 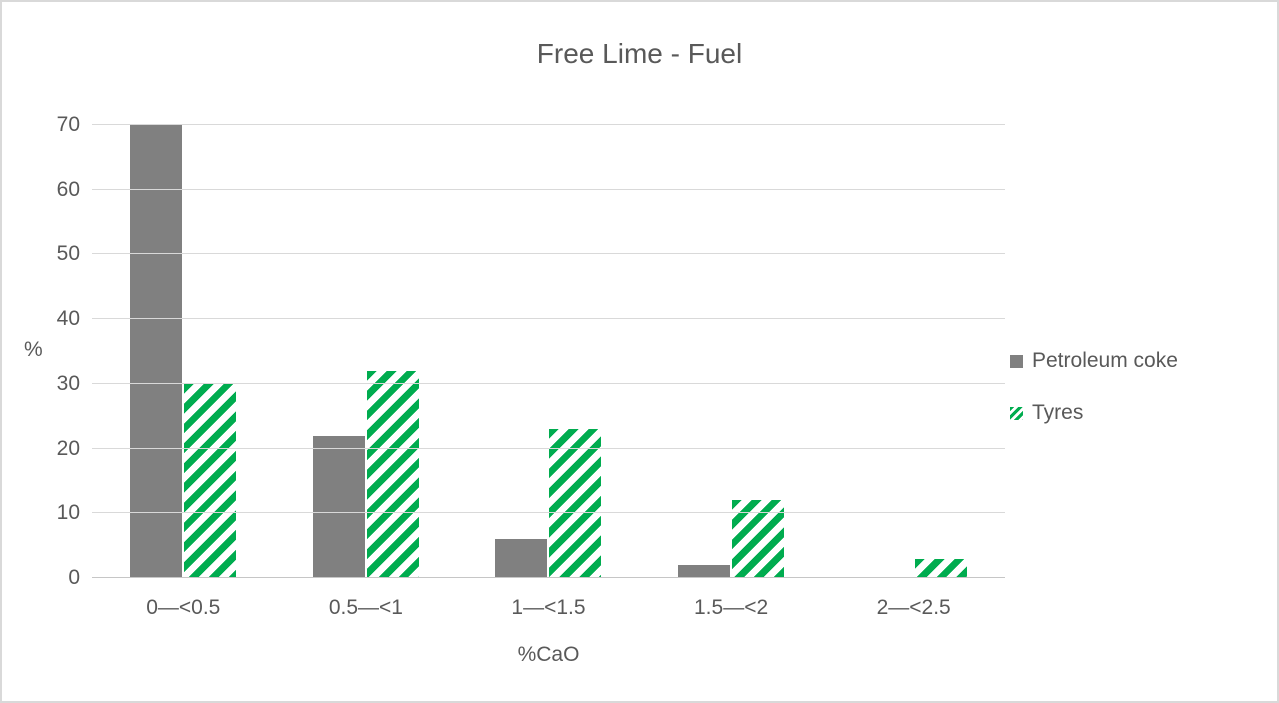 I want to click on x-tick-label: 1.5—<2, so click(x=731, y=607).